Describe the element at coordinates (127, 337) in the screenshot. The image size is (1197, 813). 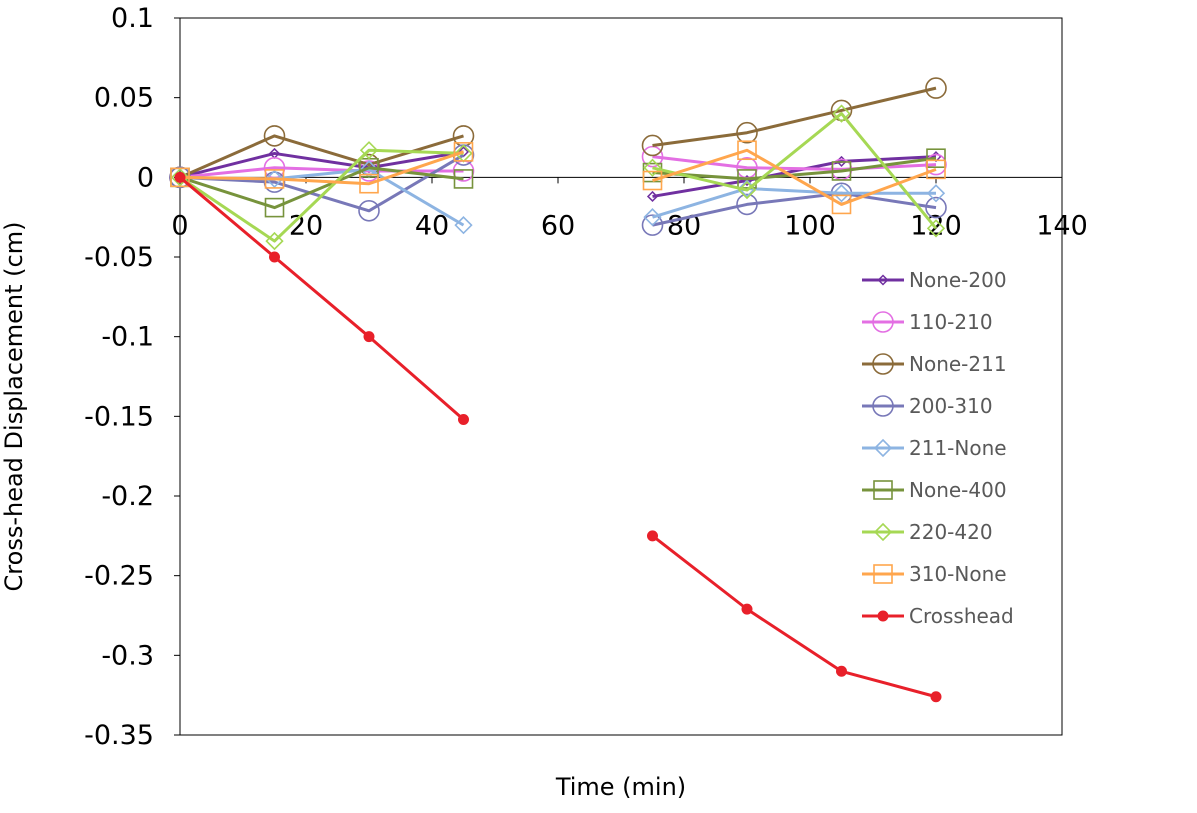
I see `y-tick-label: -0.1` at that location.